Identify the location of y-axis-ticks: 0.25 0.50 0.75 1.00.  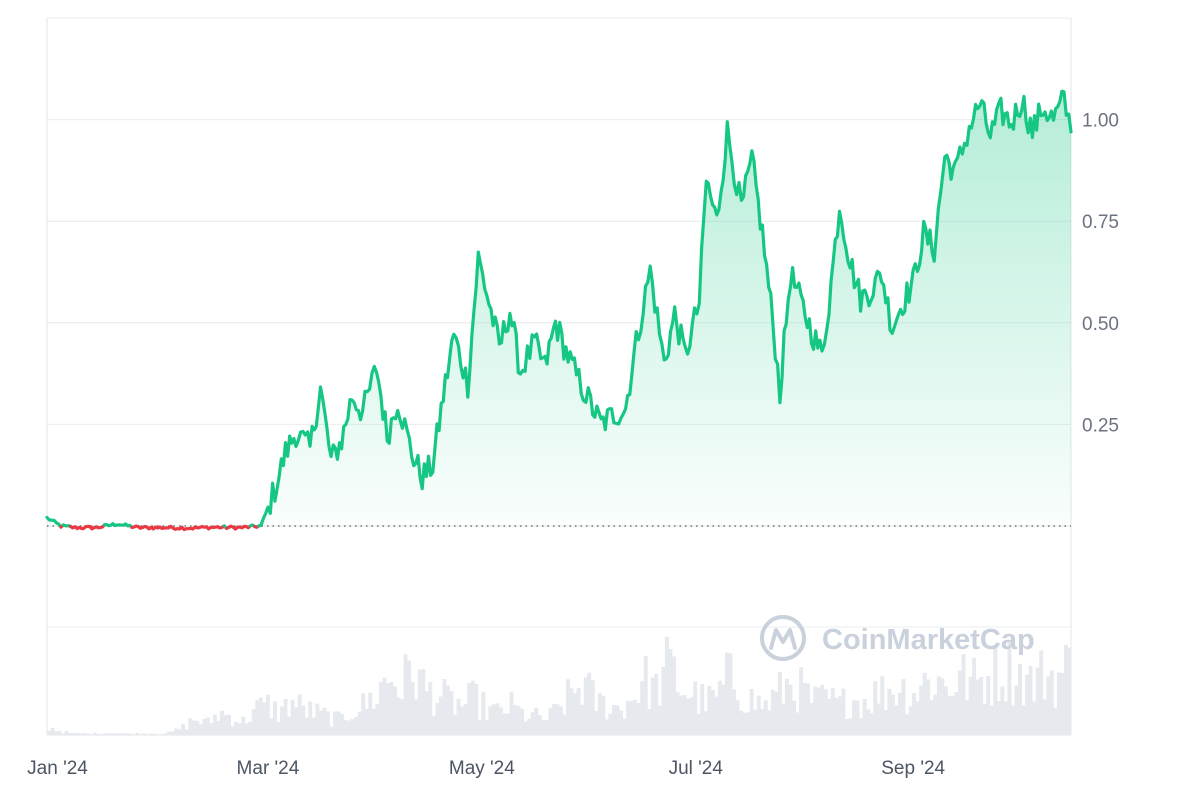
(1100, 274).